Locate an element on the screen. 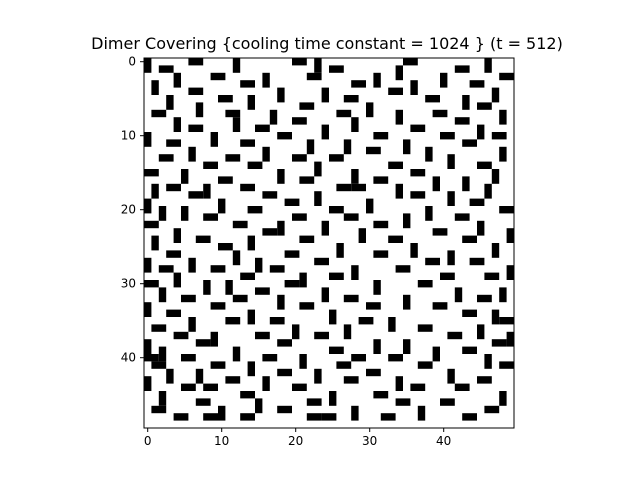  y-tick-label-30: 30 is located at coordinates (128, 284).